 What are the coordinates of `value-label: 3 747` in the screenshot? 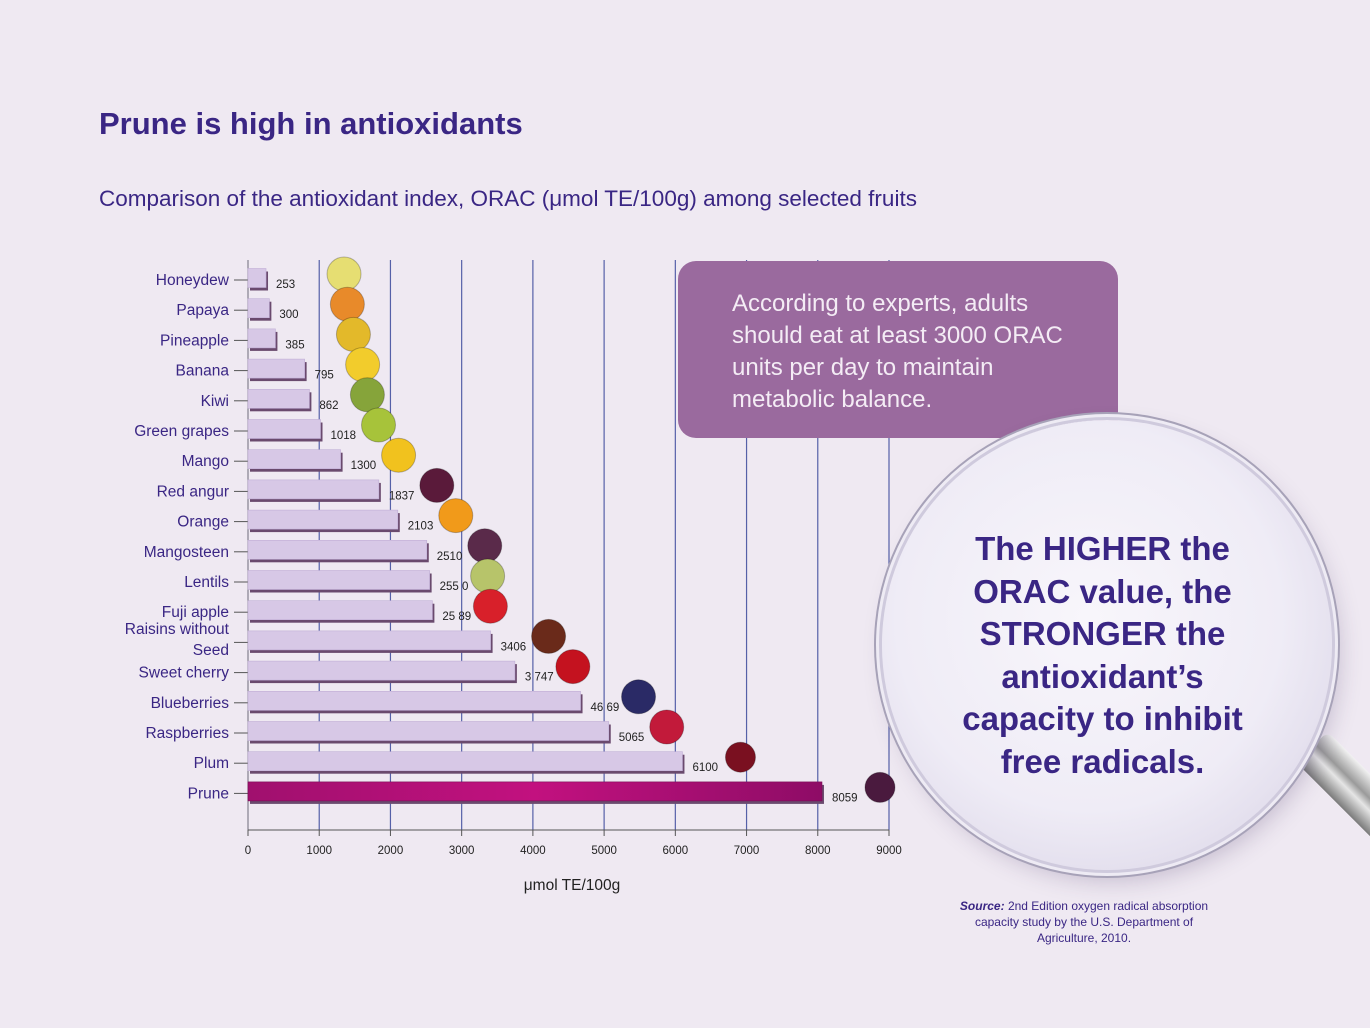 It's located at (539, 678).